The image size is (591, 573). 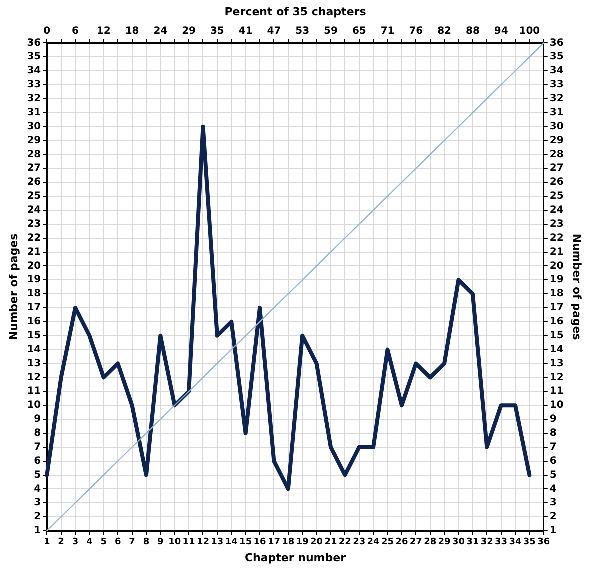 I want to click on x-tick-label: 21, so click(x=331, y=543).